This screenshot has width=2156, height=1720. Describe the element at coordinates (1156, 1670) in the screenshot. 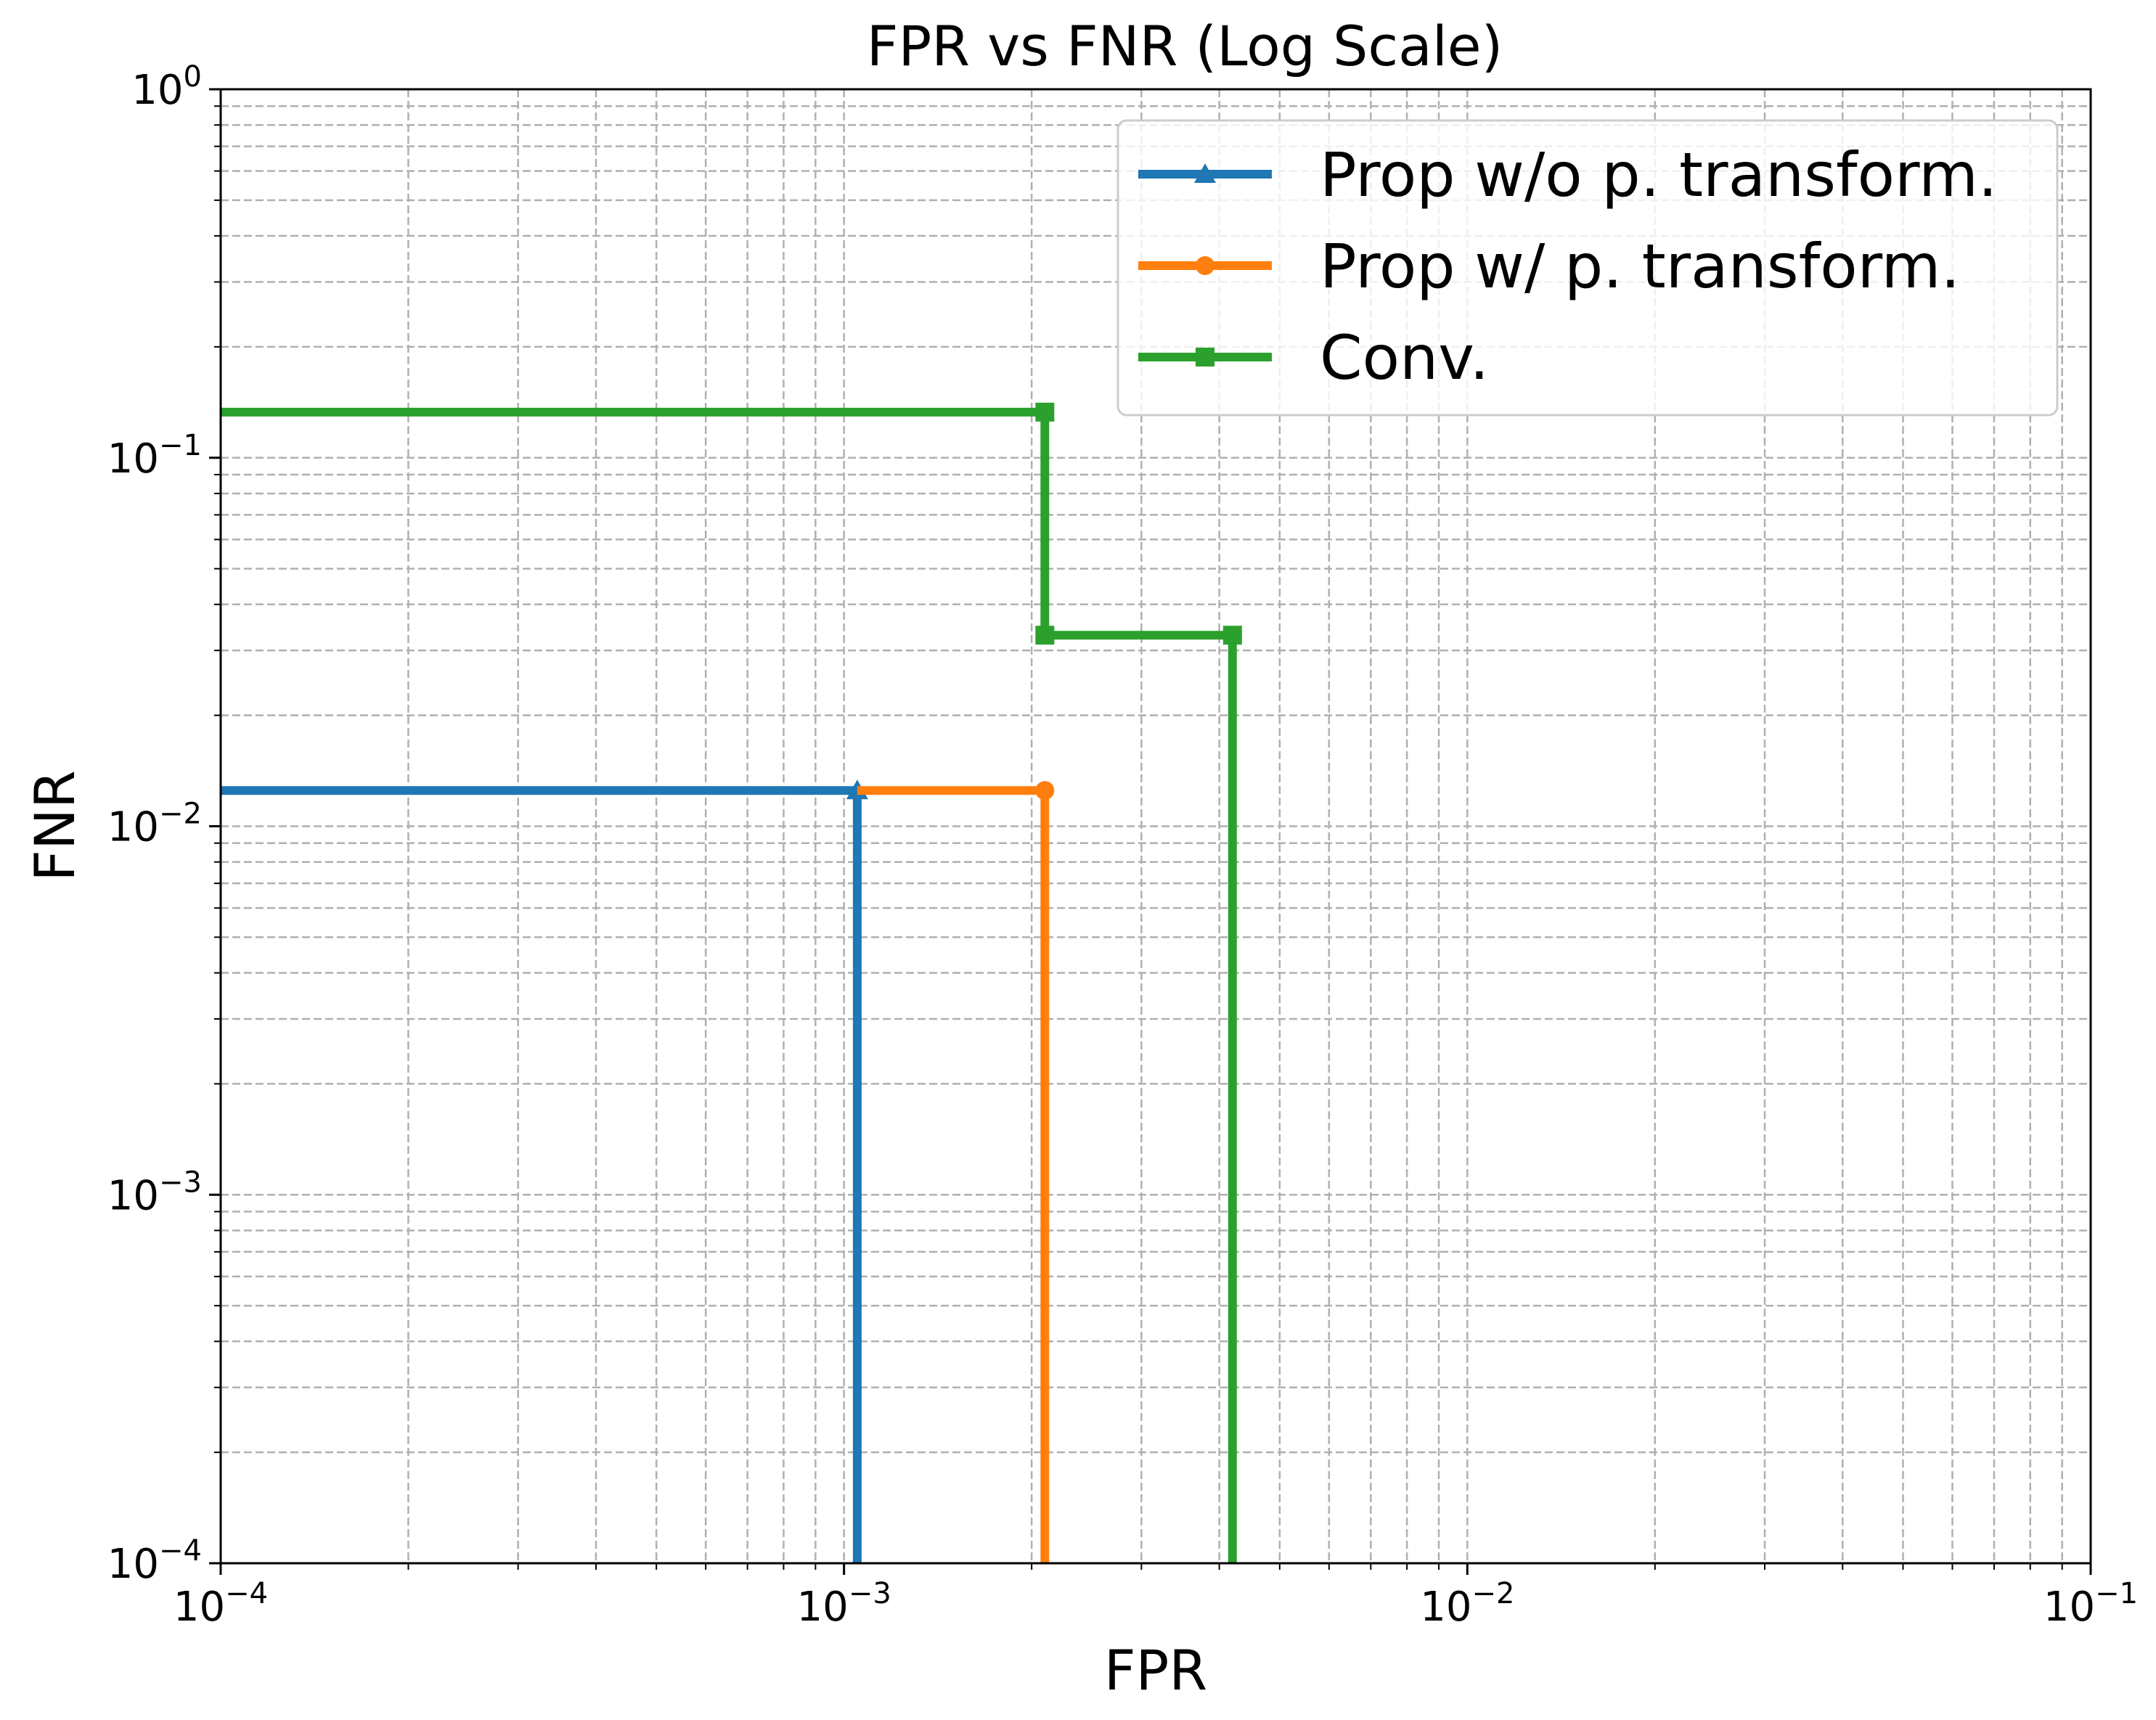

I see `x-axis-label: FPR` at that location.